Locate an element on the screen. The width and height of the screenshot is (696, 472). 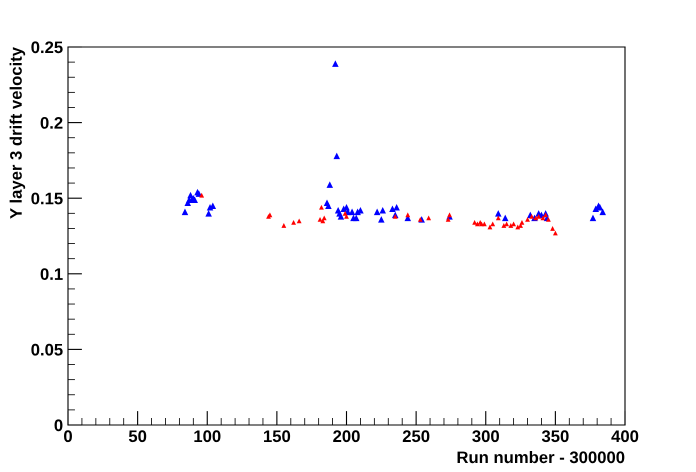
y-tick-label: 0.25 is located at coordinates (47, 47).